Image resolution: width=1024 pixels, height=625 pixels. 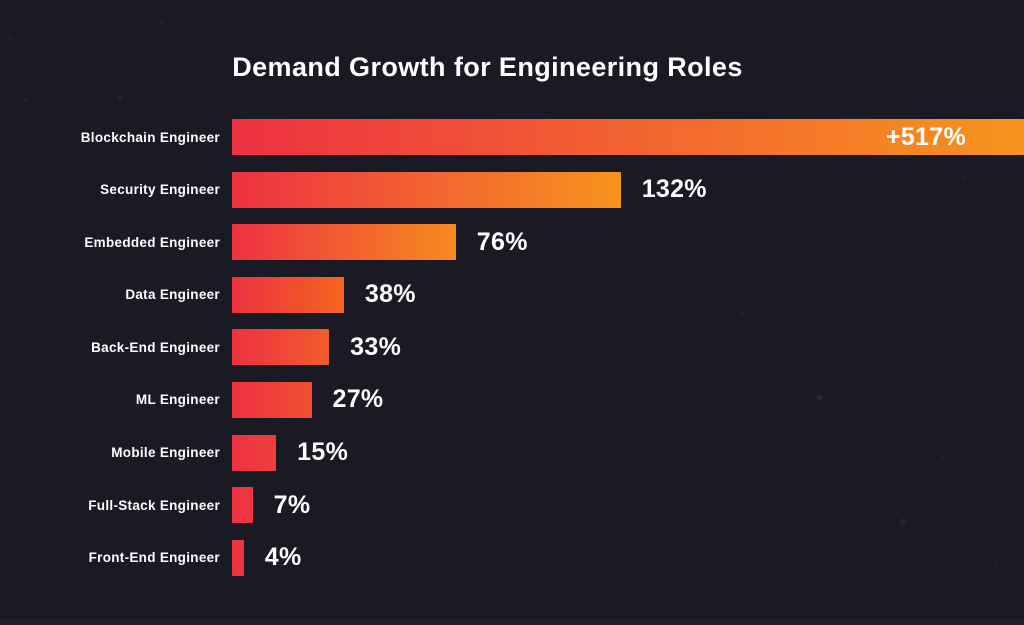 I want to click on chart-row: Blockchain Engineer +517%, so click(x=512, y=137).